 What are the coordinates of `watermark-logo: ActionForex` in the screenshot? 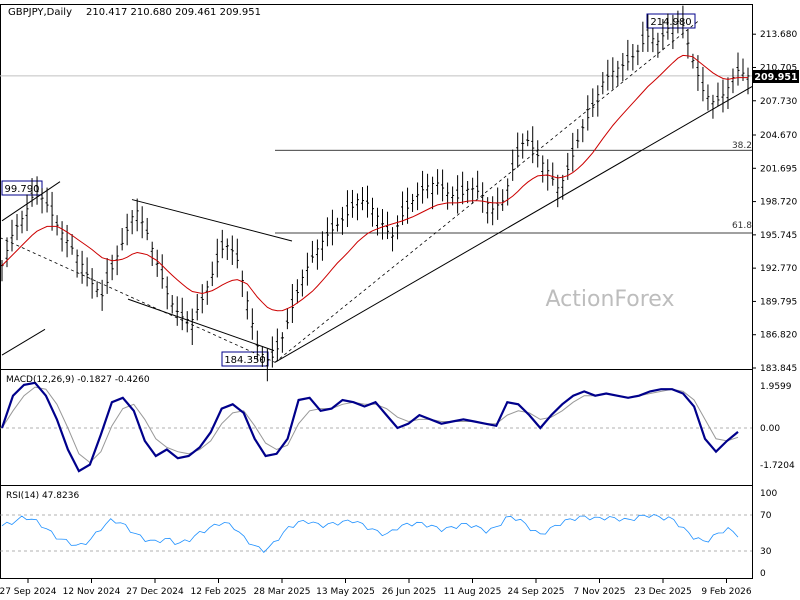 It's located at (610, 299).